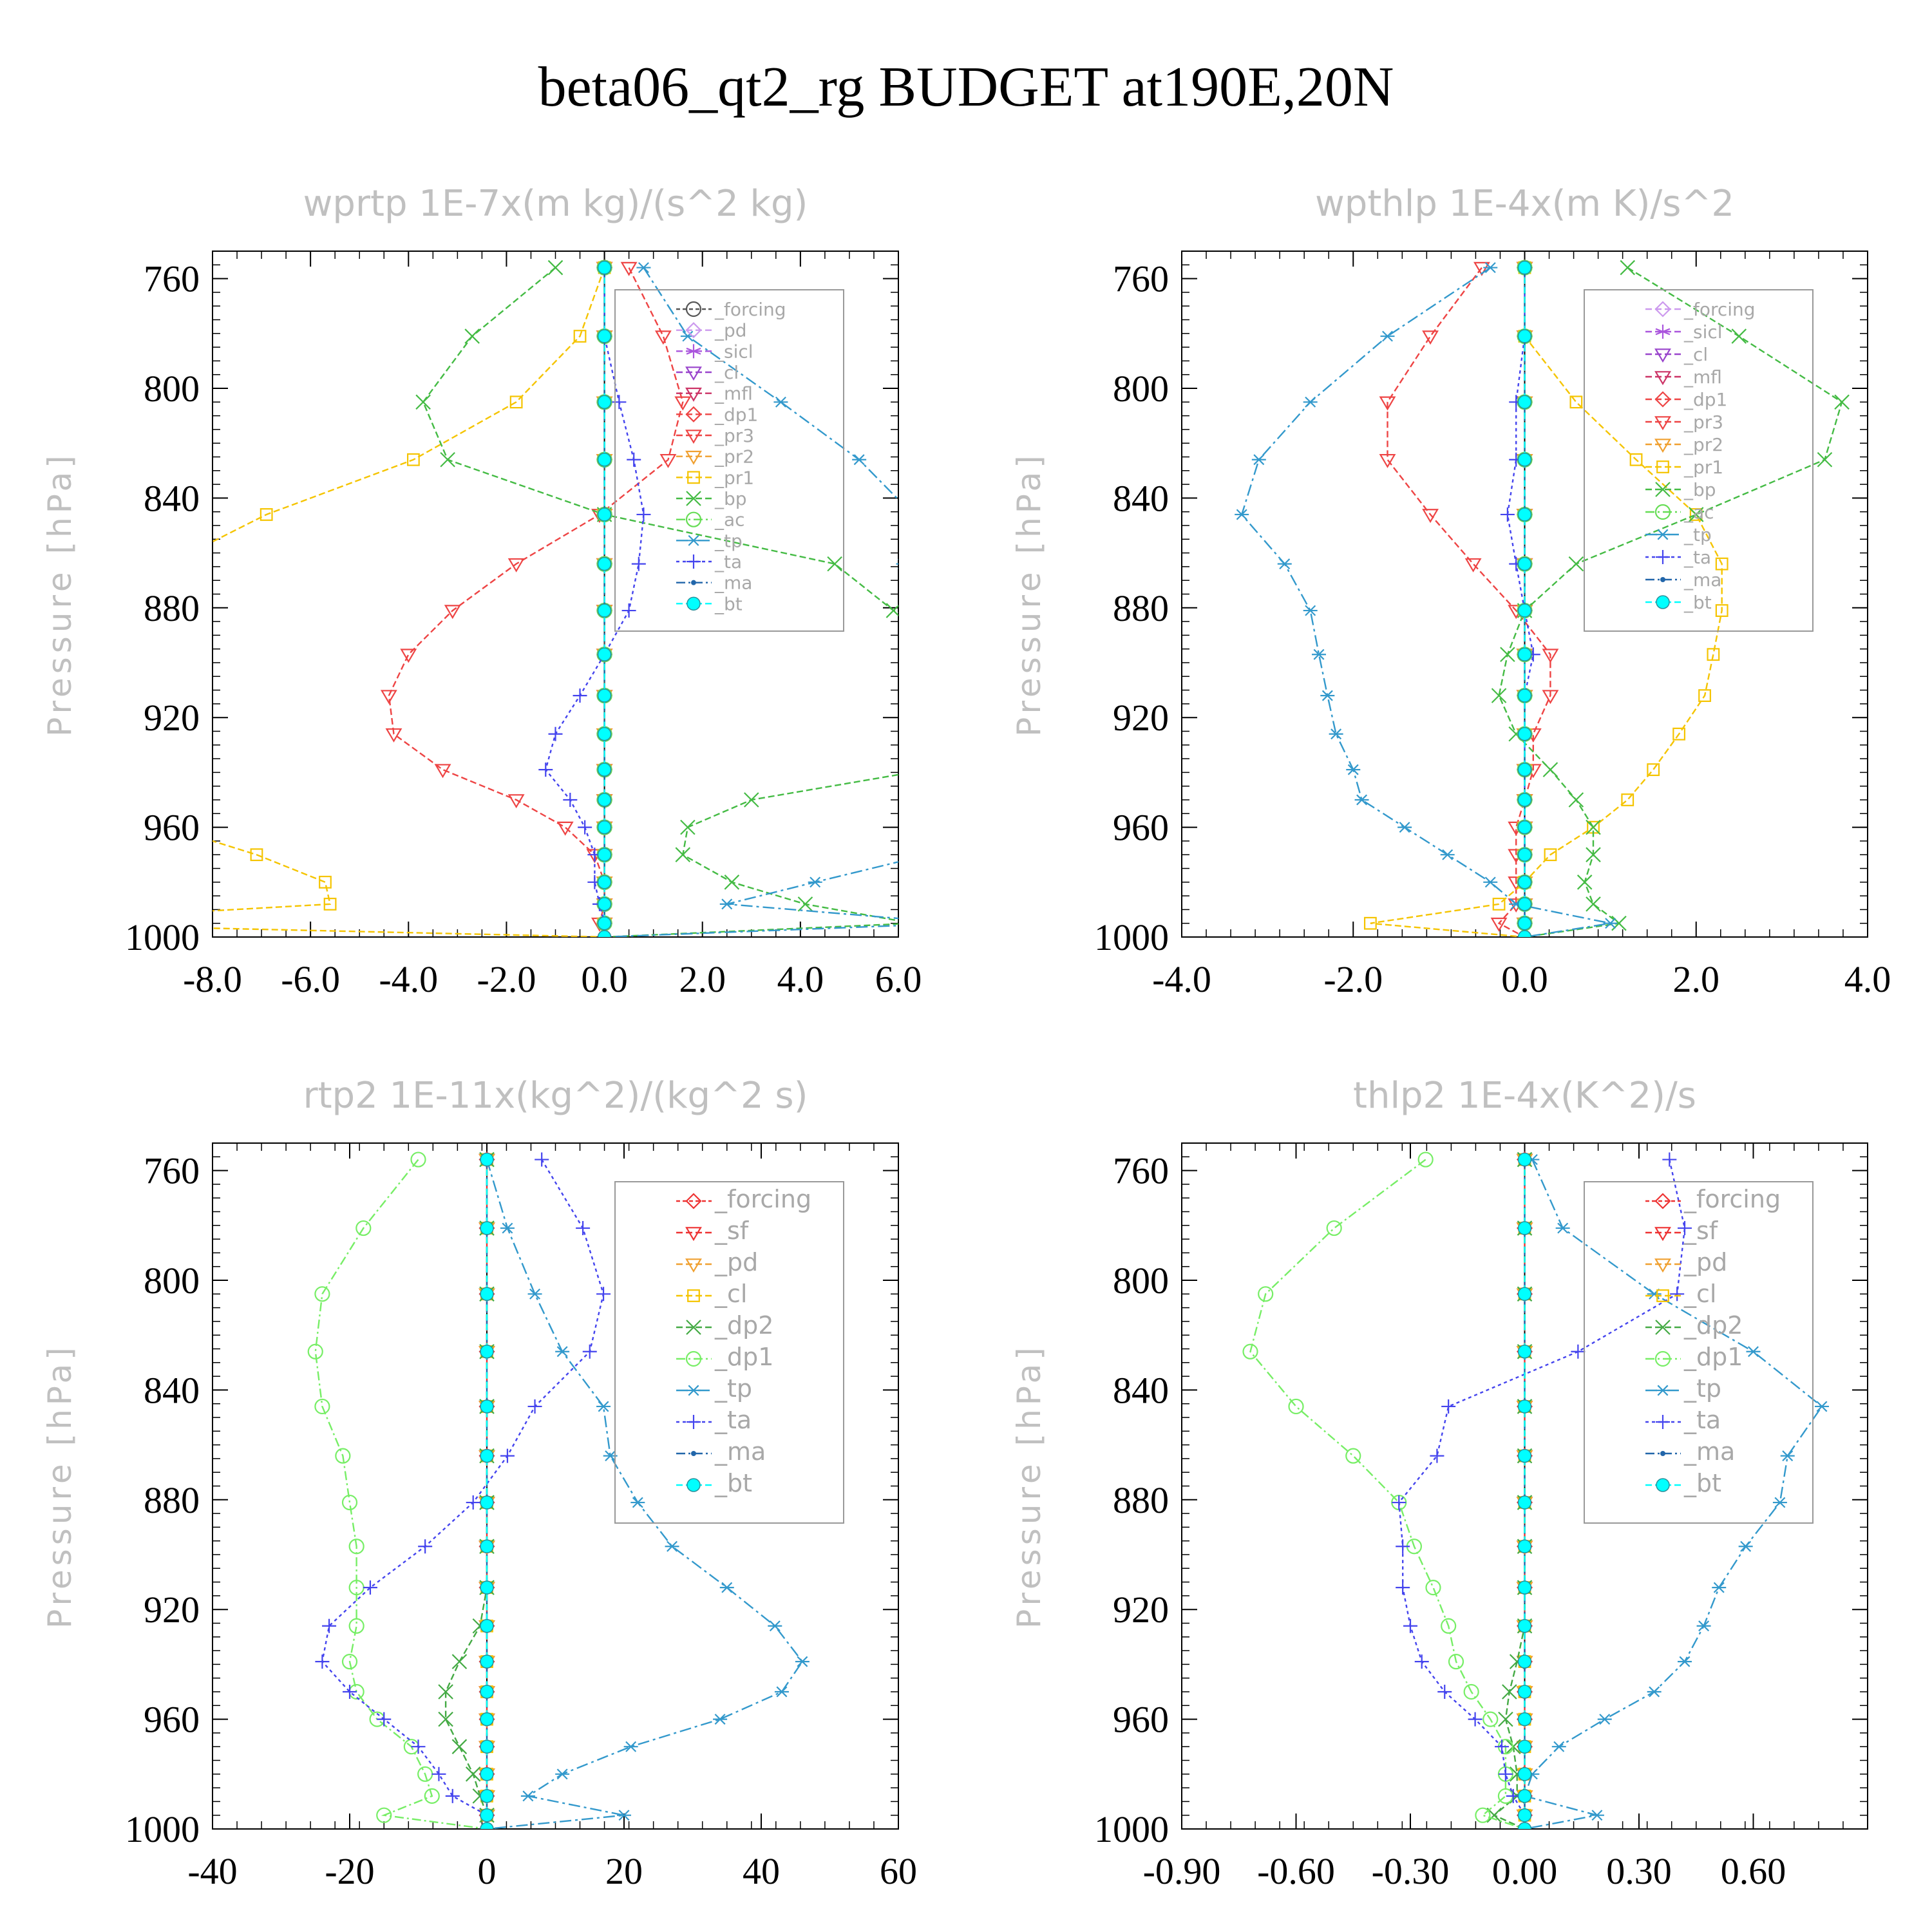  What do you see at coordinates (163, 1829) in the screenshot?
I see `y-tick-label: 1000` at bounding box center [163, 1829].